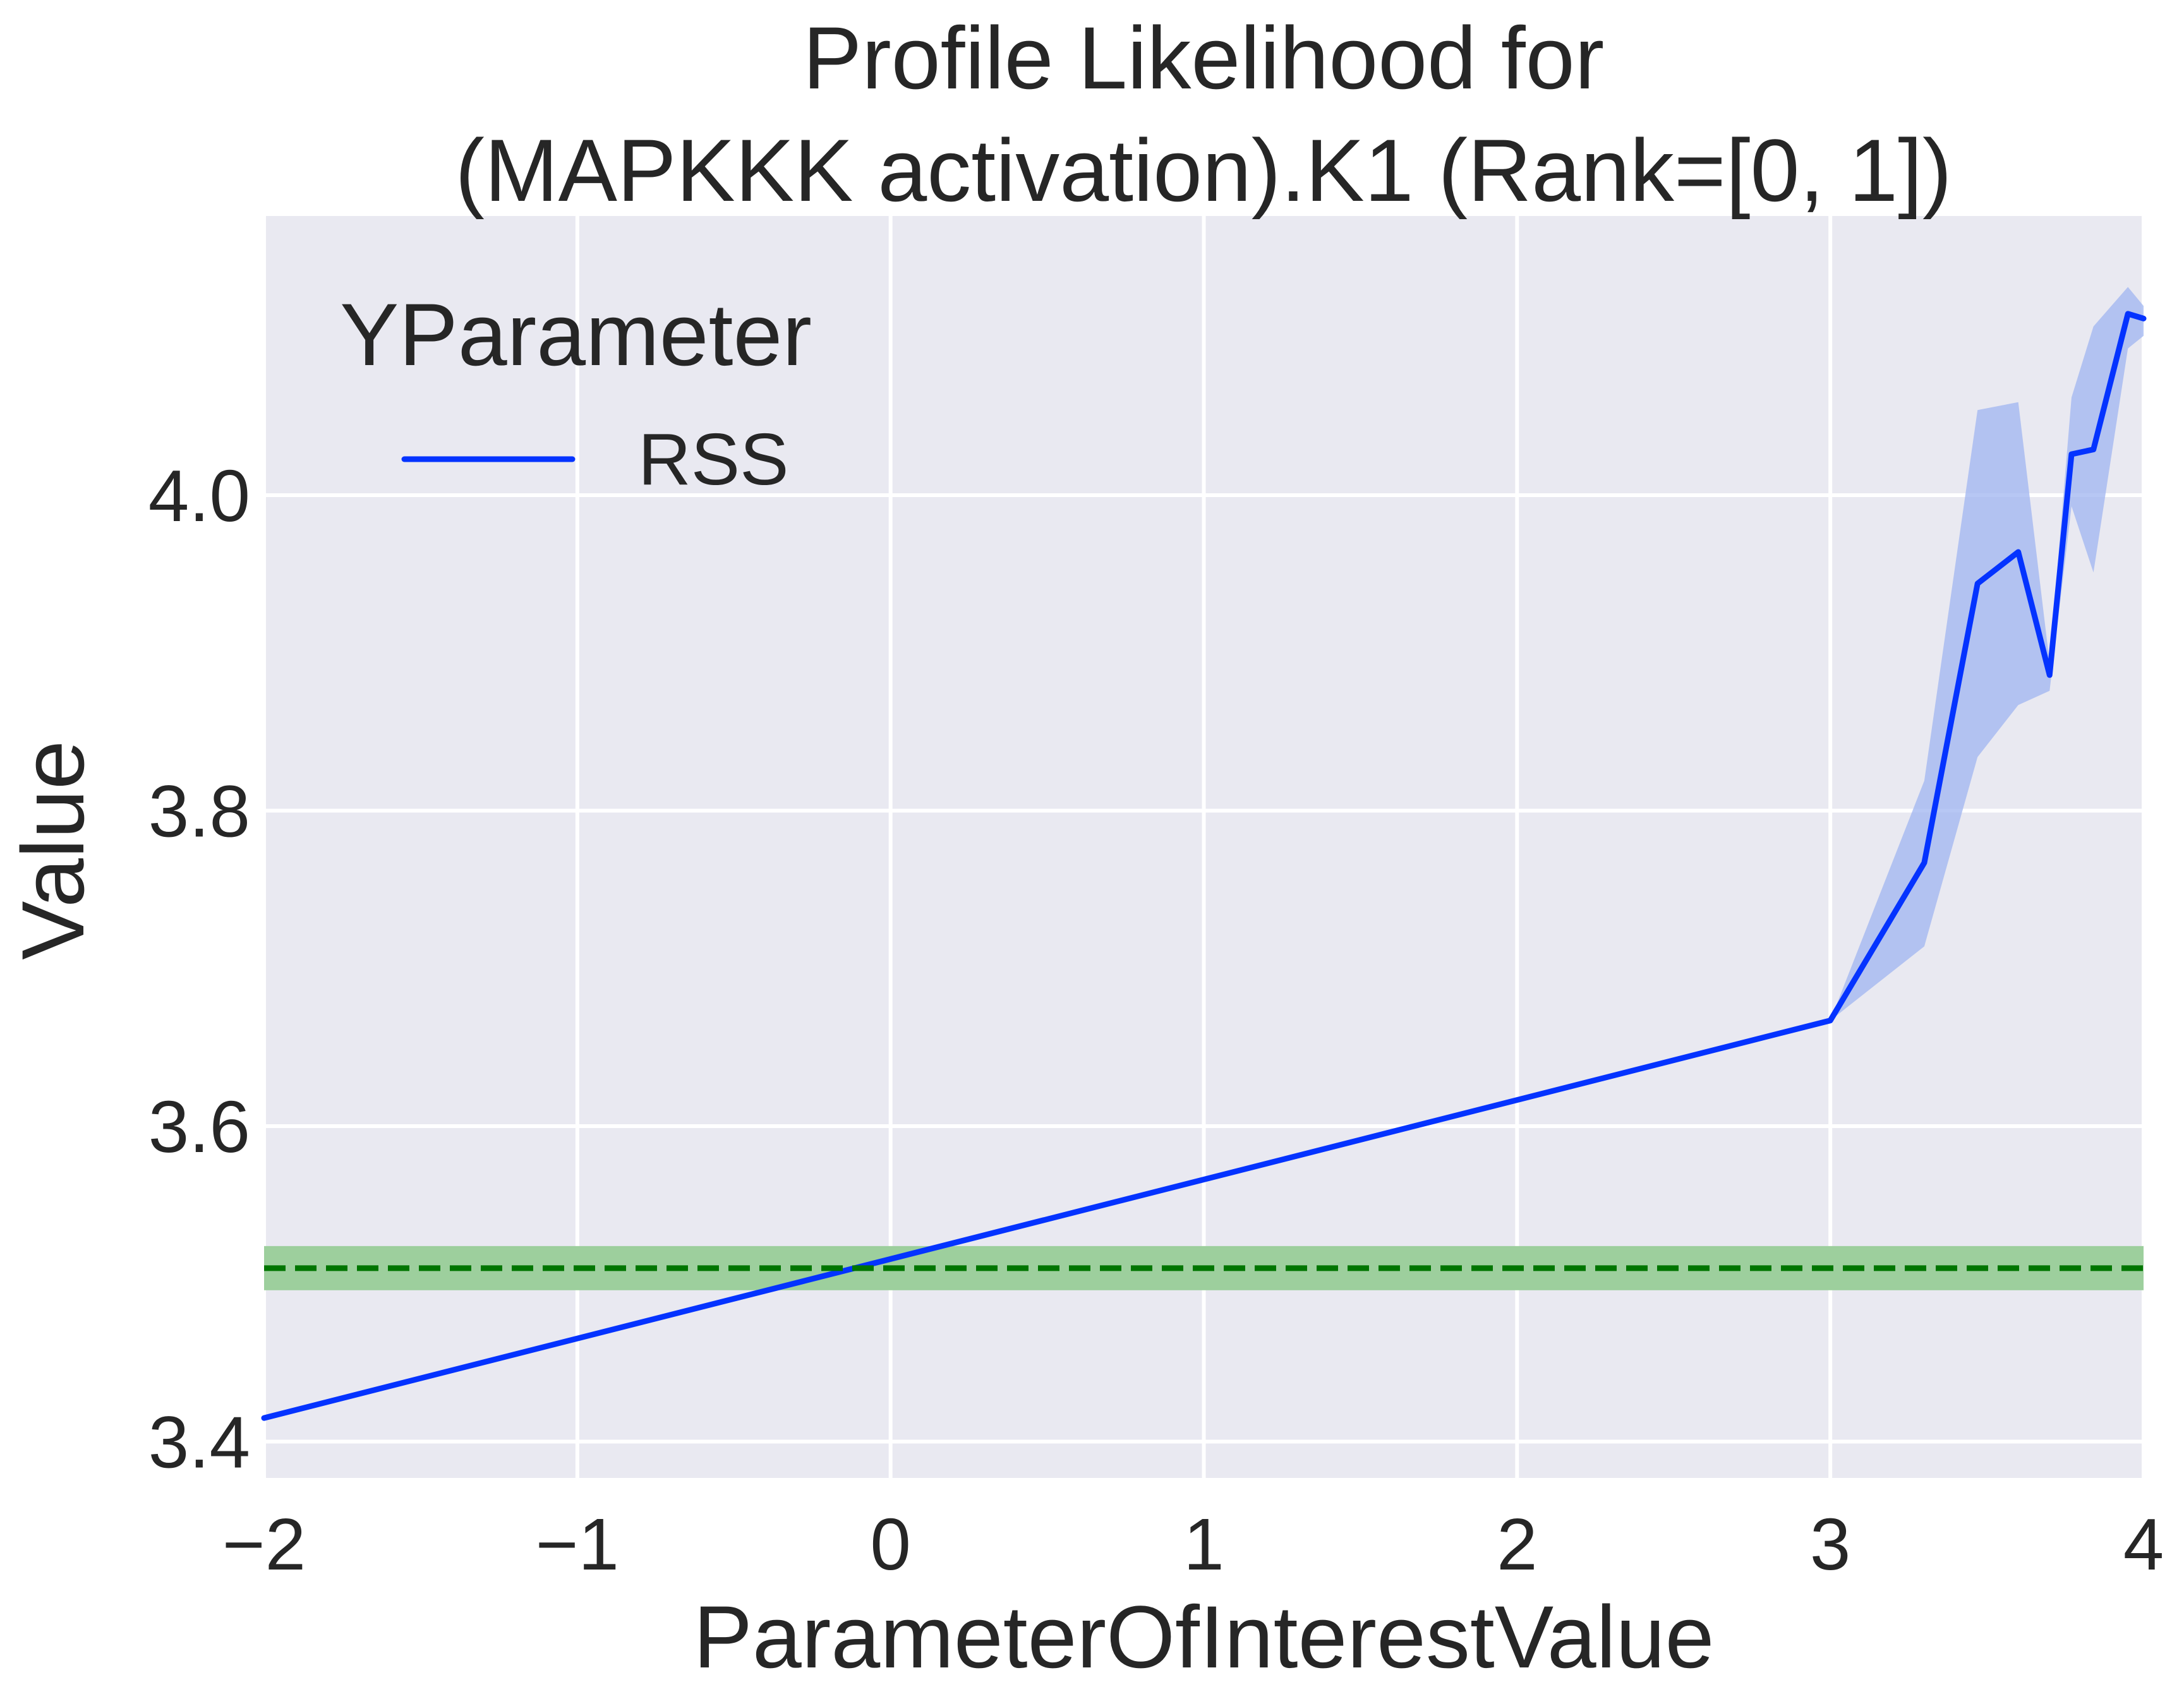  I want to click on x-tick-label: −2, so click(264, 1544).